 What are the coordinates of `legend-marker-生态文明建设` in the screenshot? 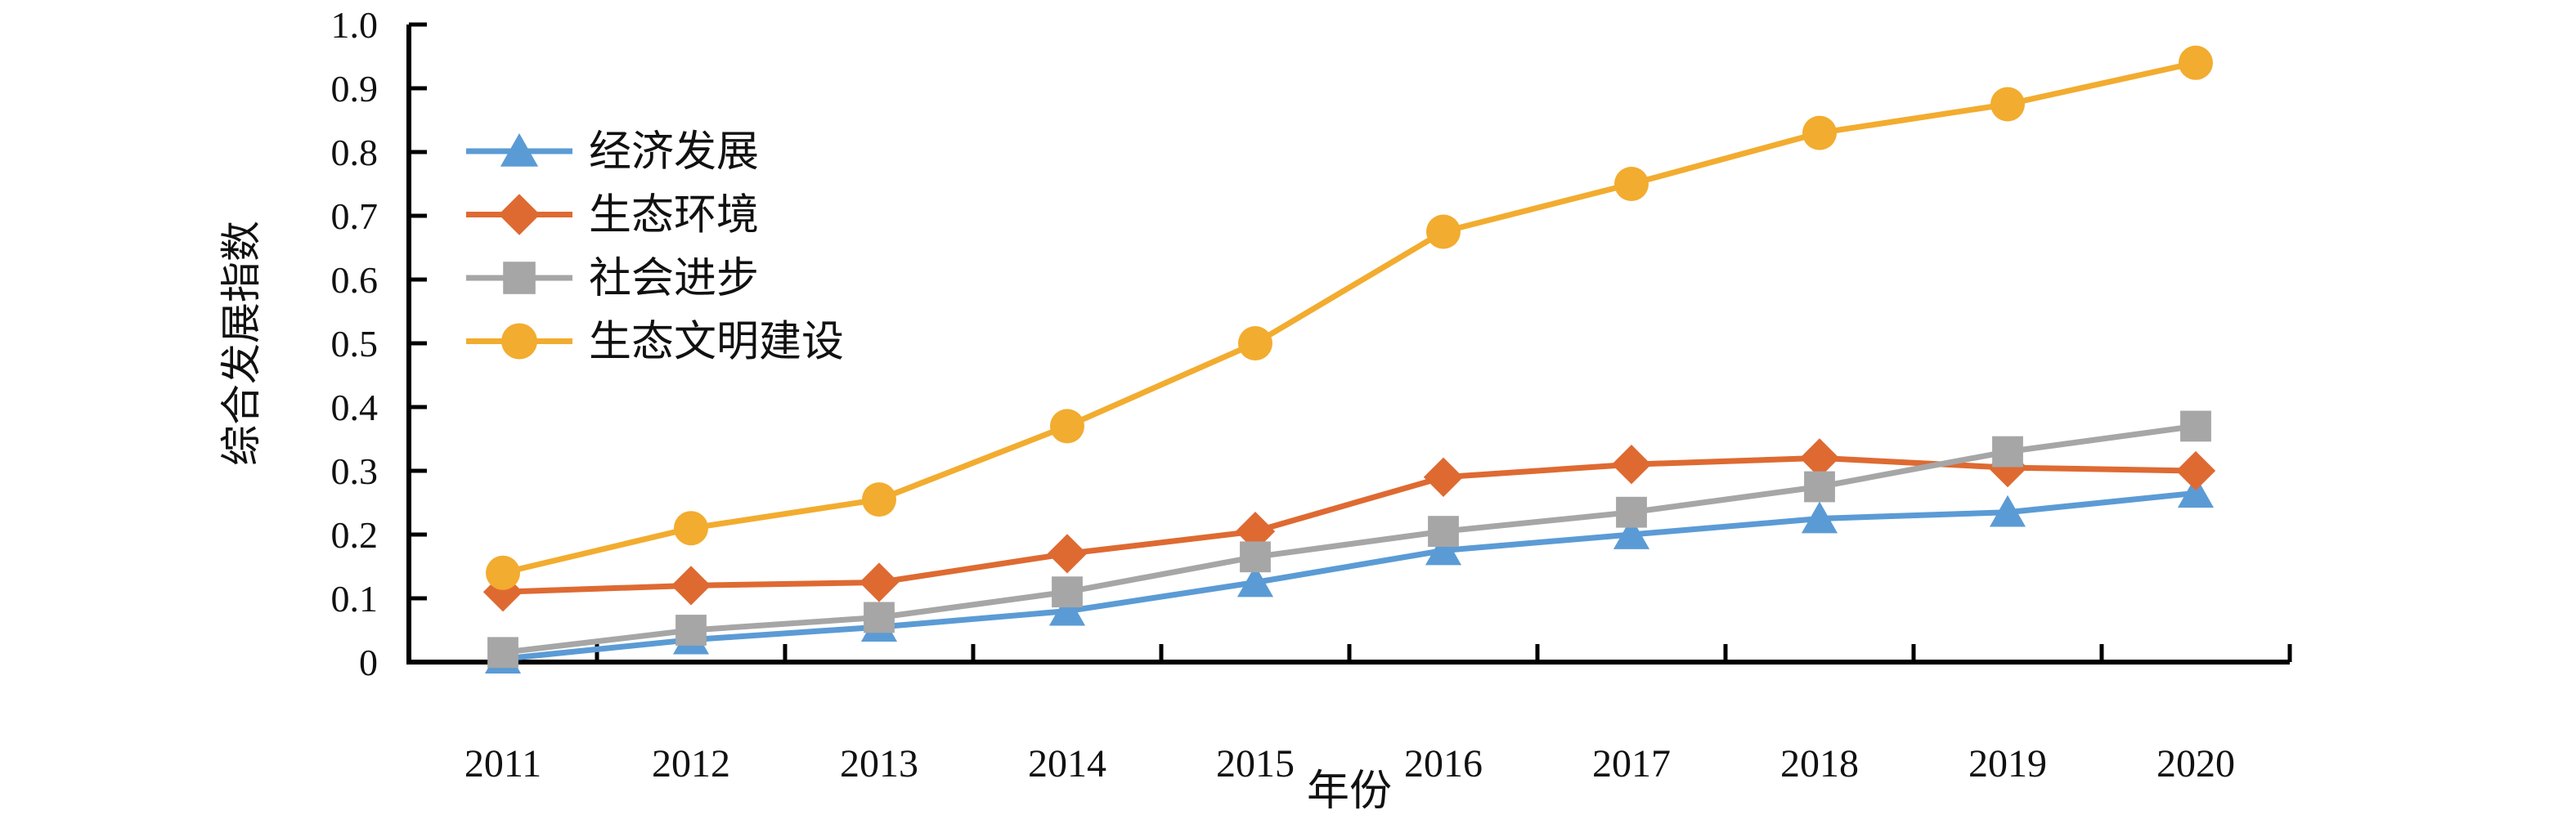 It's located at (519, 341).